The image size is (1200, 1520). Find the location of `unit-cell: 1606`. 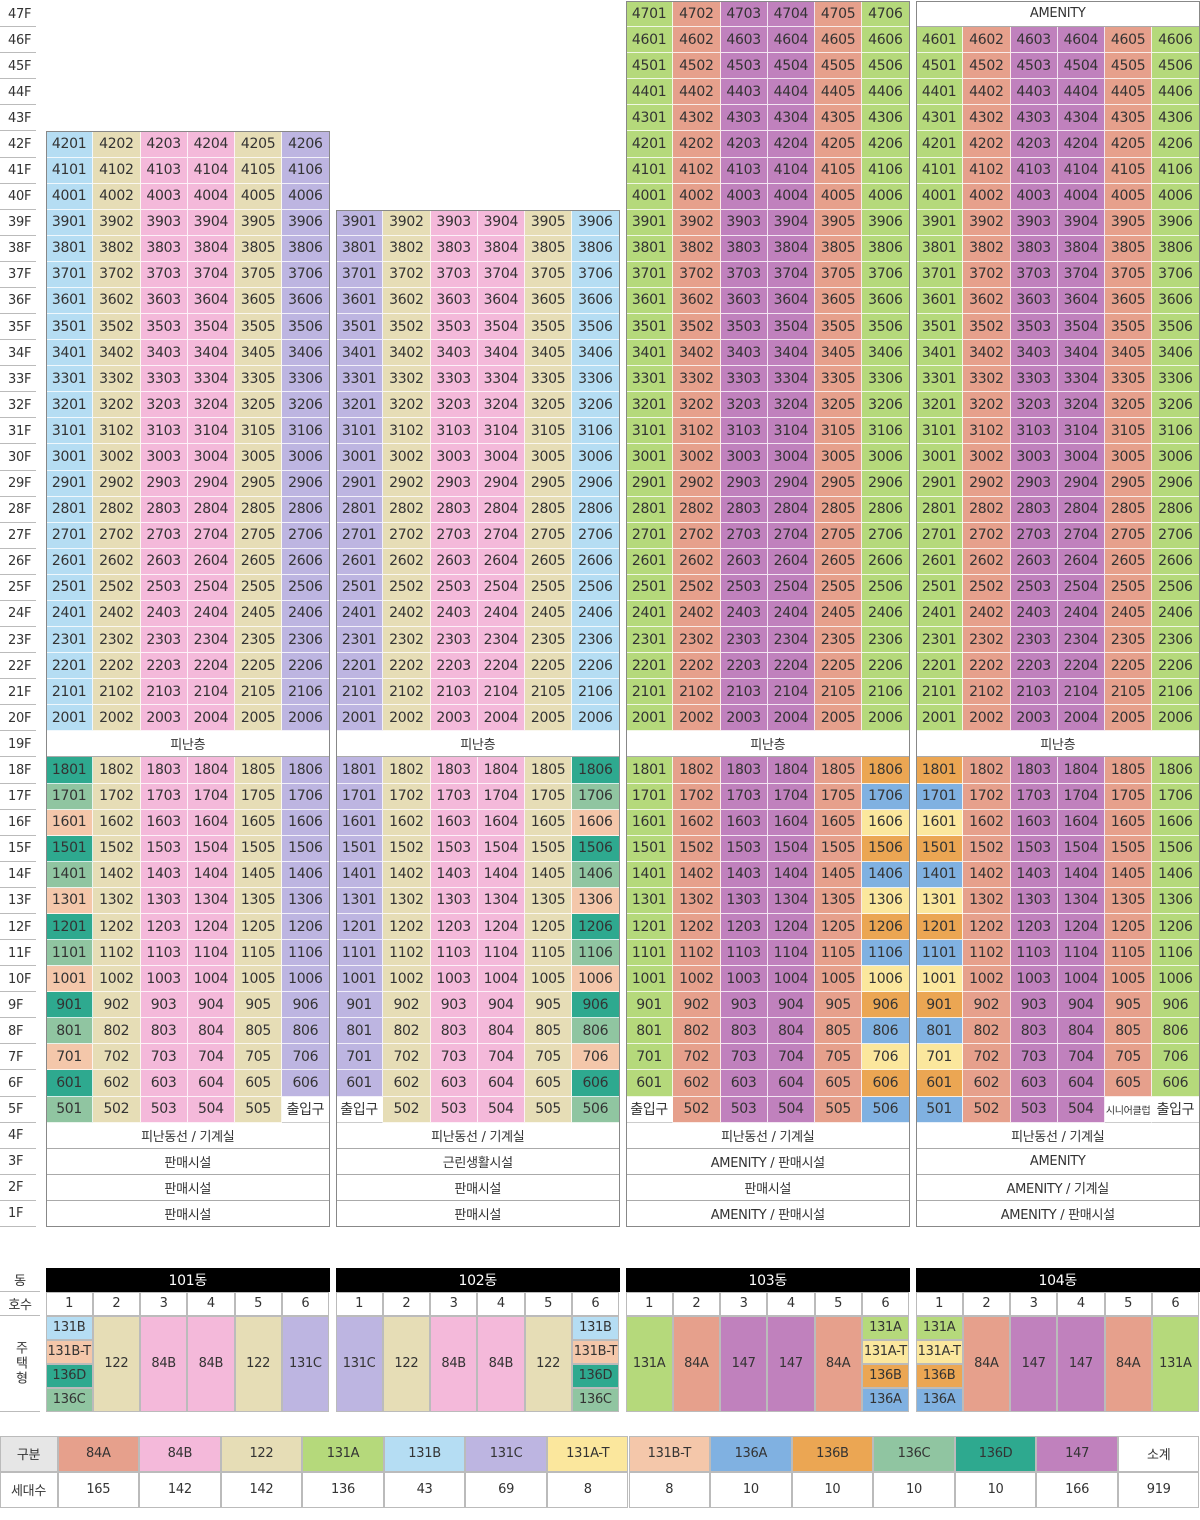

unit-cell: 1606 is located at coordinates (306, 822).